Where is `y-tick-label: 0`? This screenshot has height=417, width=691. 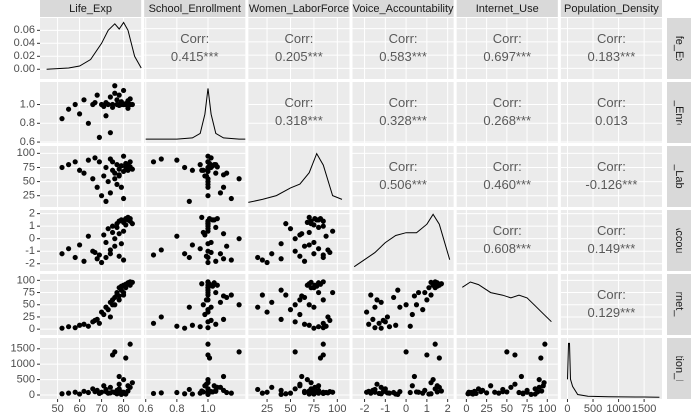 y-tick-label: 0 is located at coordinates (32, 395).